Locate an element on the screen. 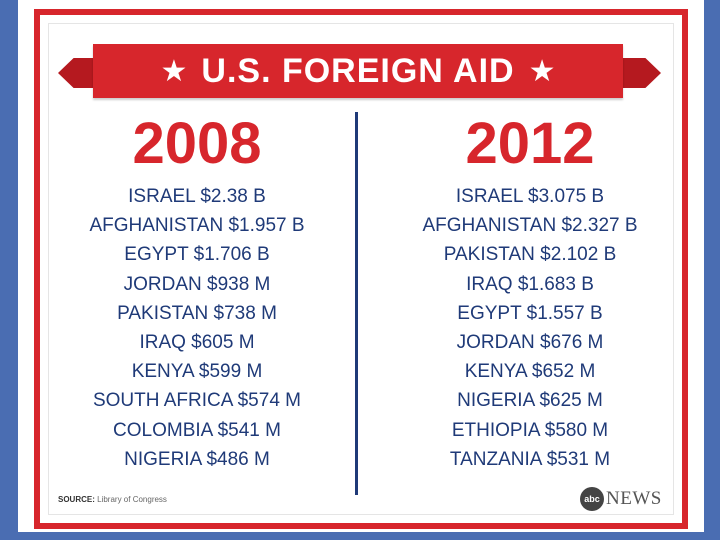 The width and height of the screenshot is (720, 540). list-item: EGYPT $1.706 B is located at coordinates (197, 255).